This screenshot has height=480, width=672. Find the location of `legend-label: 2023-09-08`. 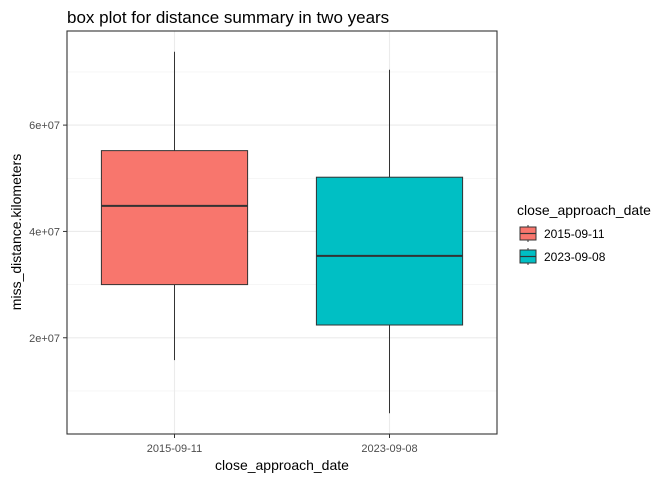

legend-label: 2023-09-08 is located at coordinates (575, 257).